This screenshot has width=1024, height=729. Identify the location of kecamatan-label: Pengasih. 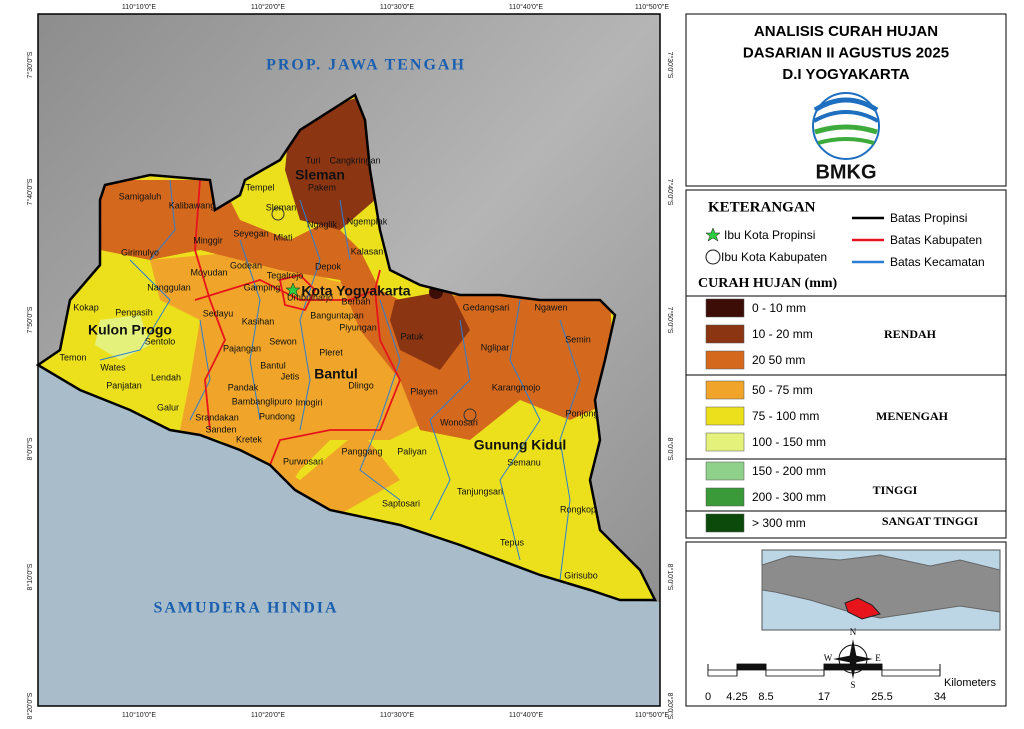
(134, 312).